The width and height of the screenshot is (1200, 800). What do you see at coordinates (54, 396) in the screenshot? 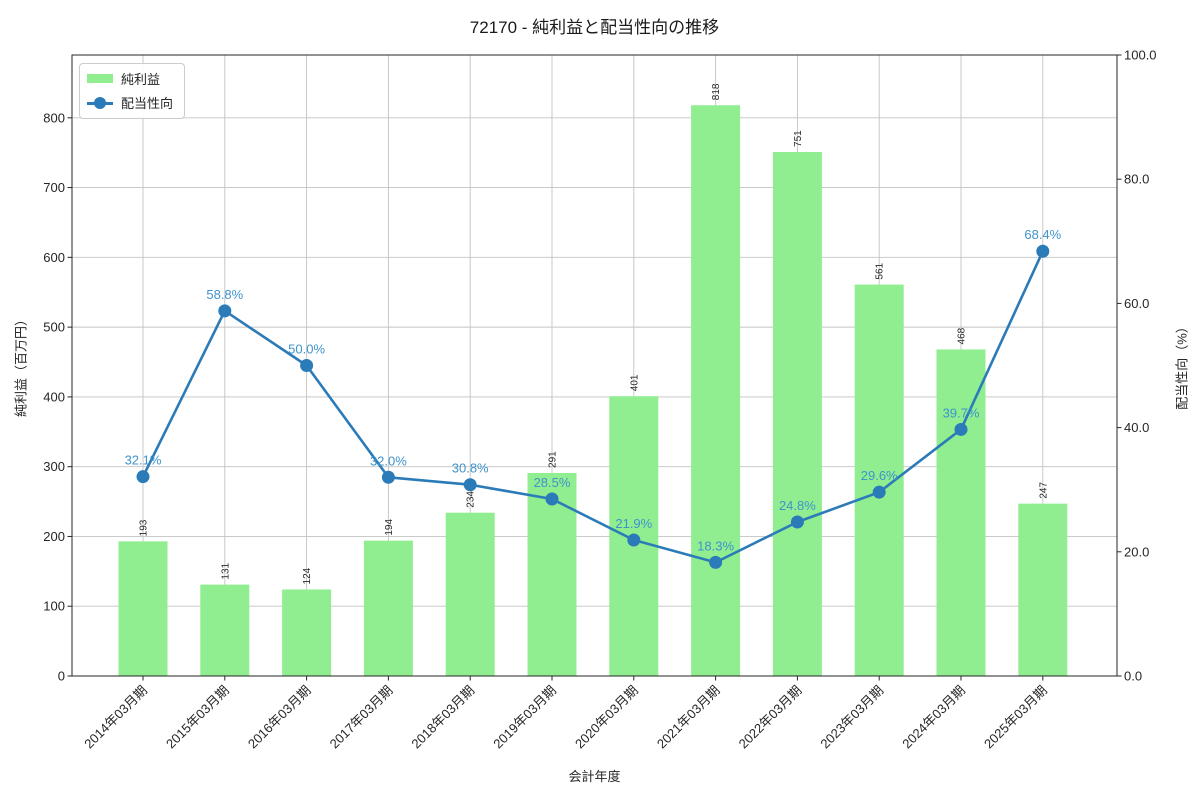
I see `y-left-tick-label: 400` at bounding box center [54, 396].